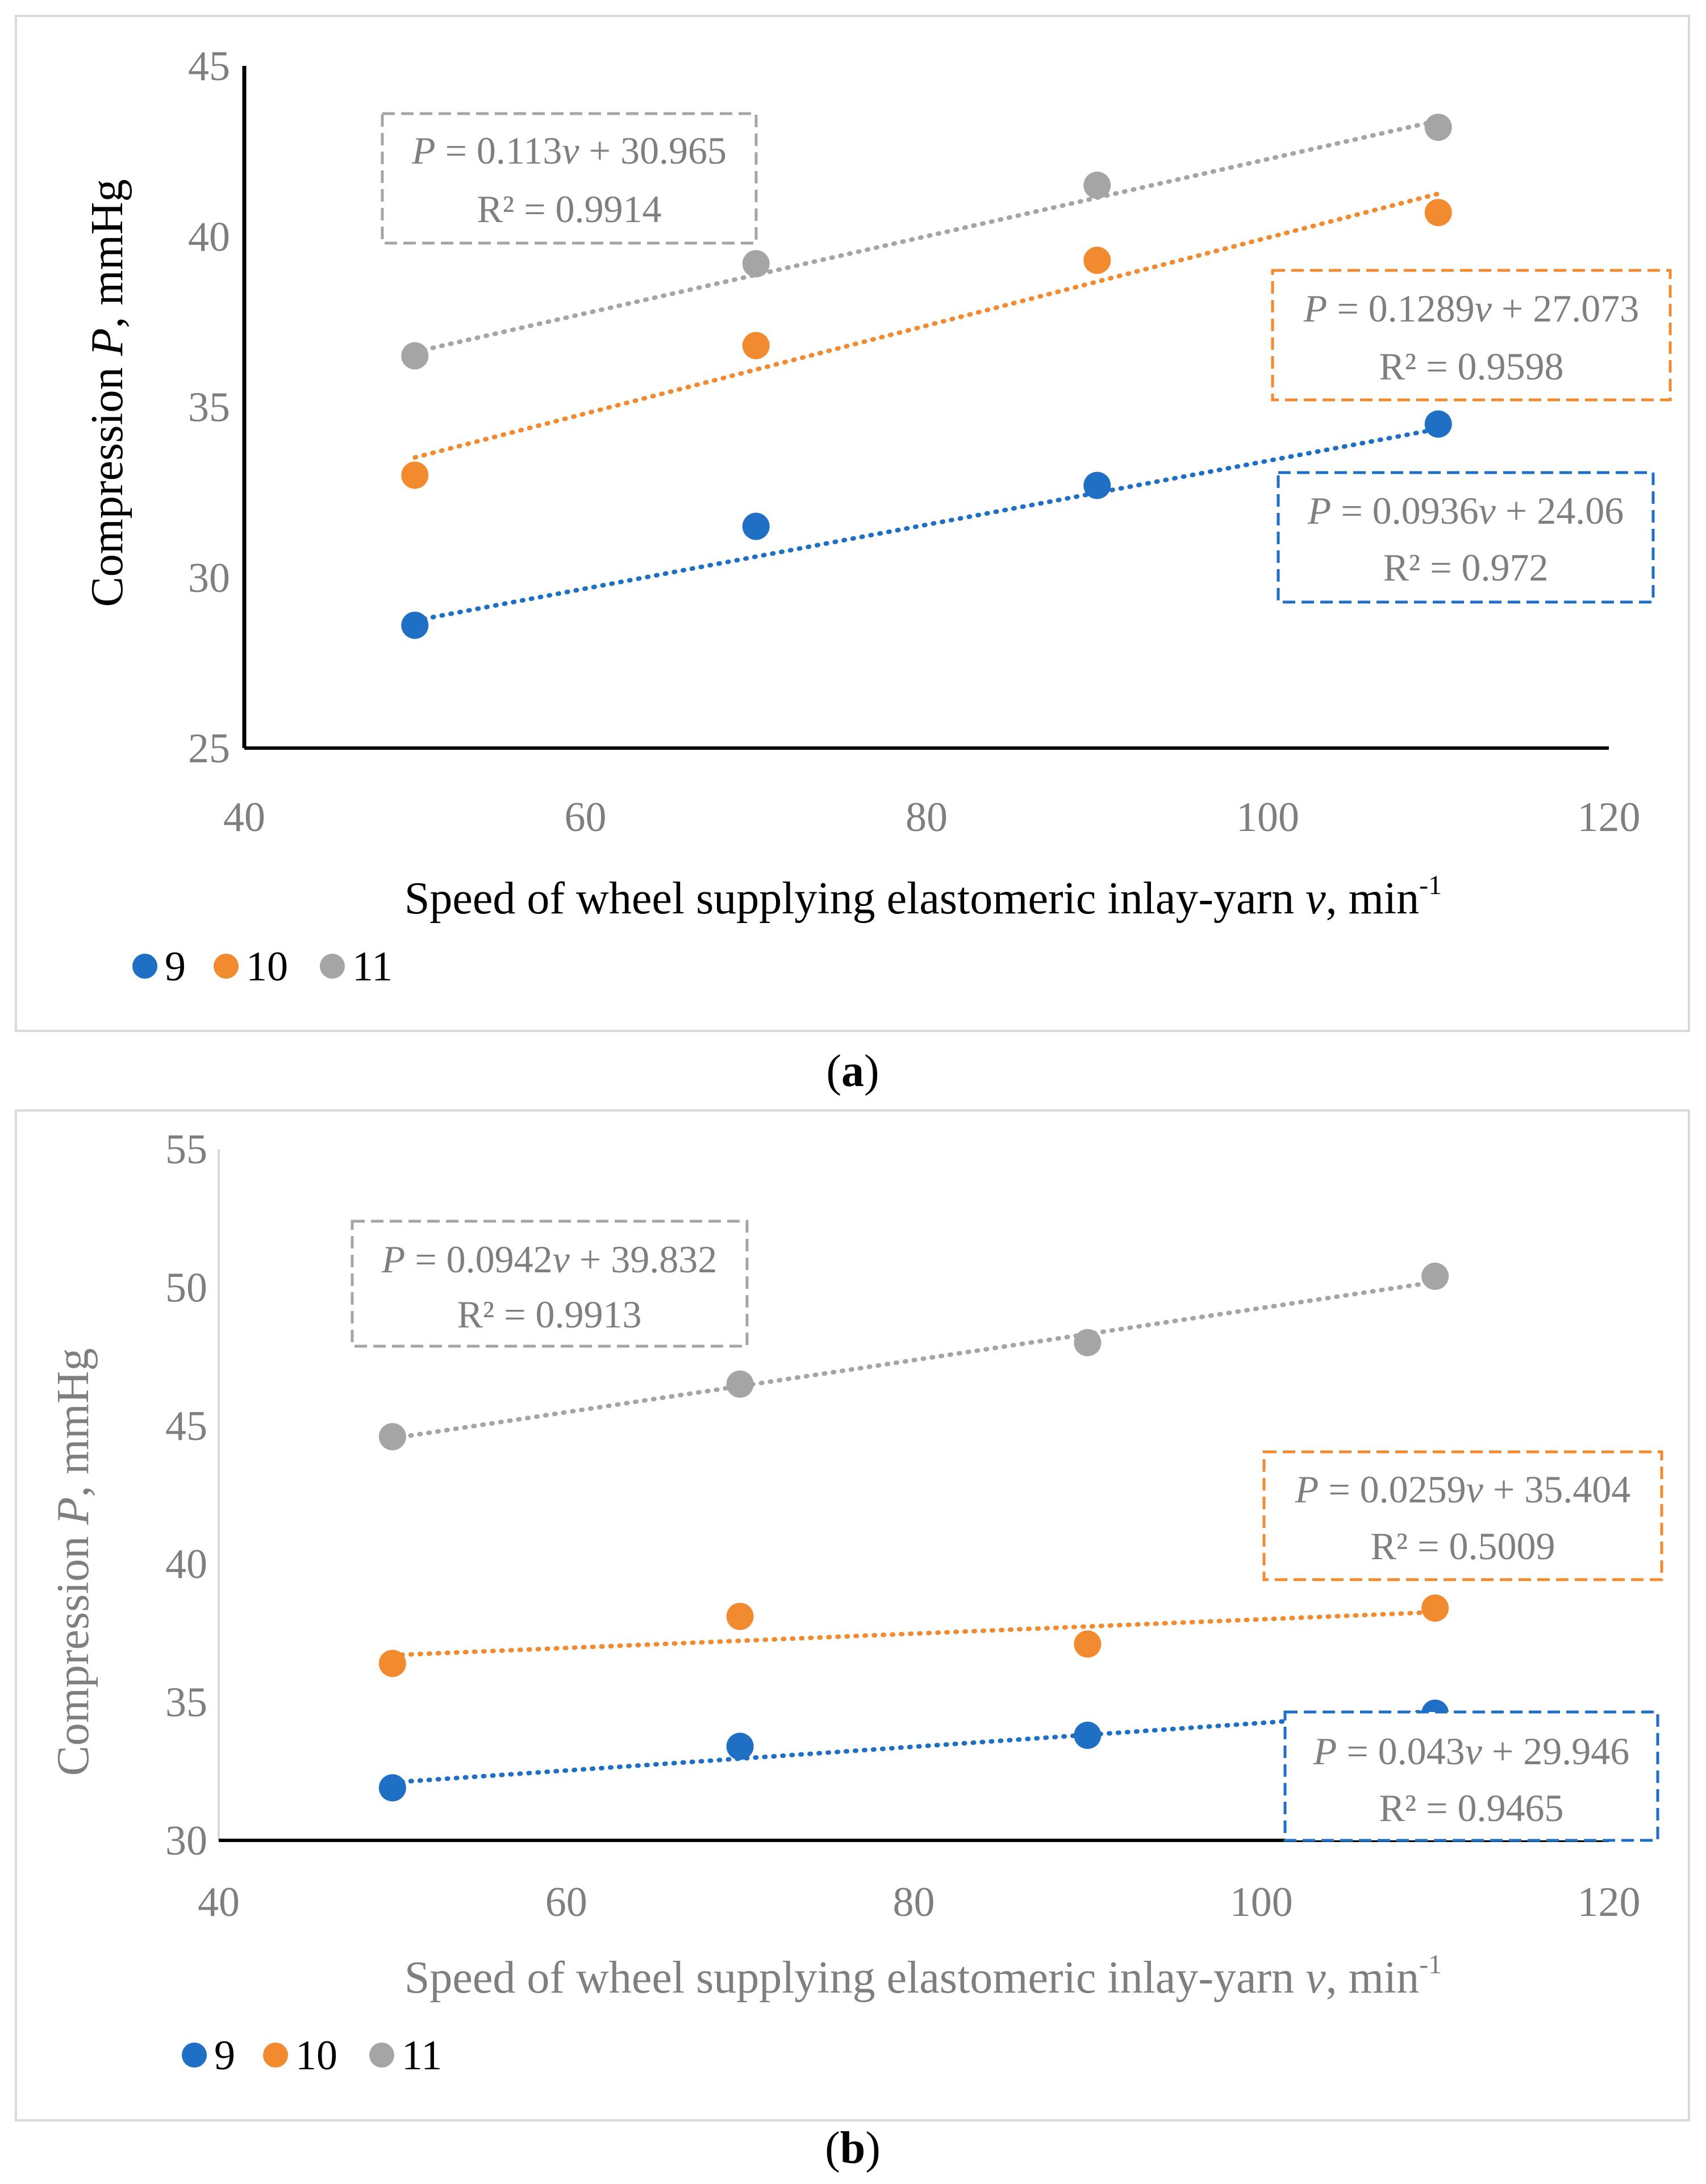  What do you see at coordinates (1471, 335) in the screenshot?
I see `chart-a-trendline-label-10: P = 0.1289v + 27.073 R² = 0.9598` at bounding box center [1471, 335].